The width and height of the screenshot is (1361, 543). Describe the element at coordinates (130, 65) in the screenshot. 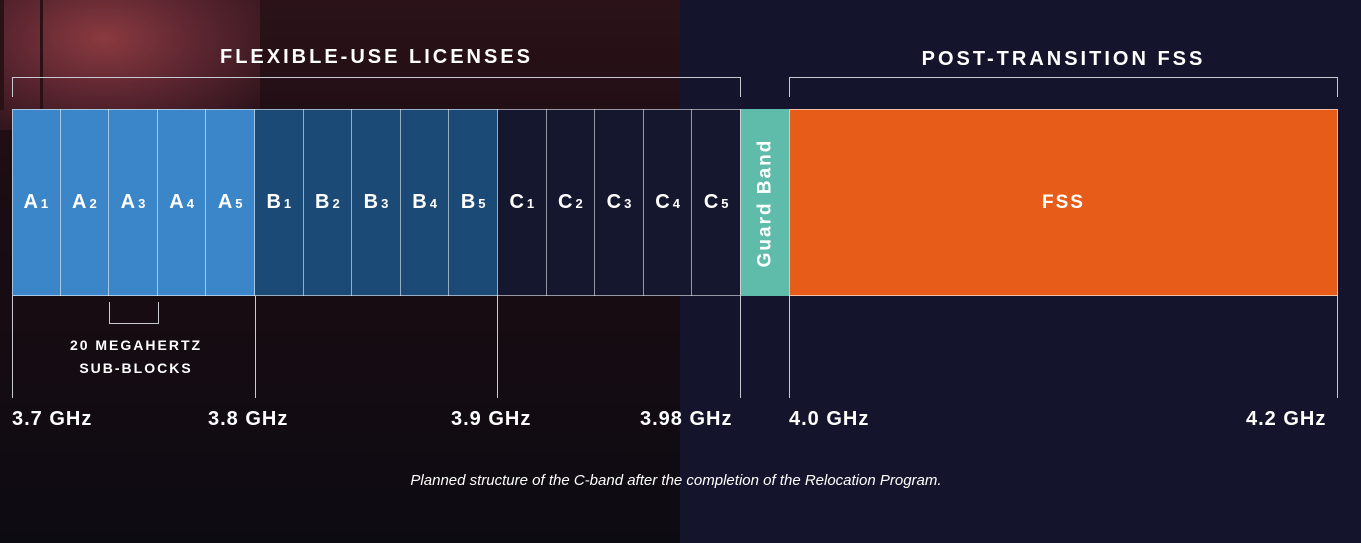

I see `background-glow` at that location.